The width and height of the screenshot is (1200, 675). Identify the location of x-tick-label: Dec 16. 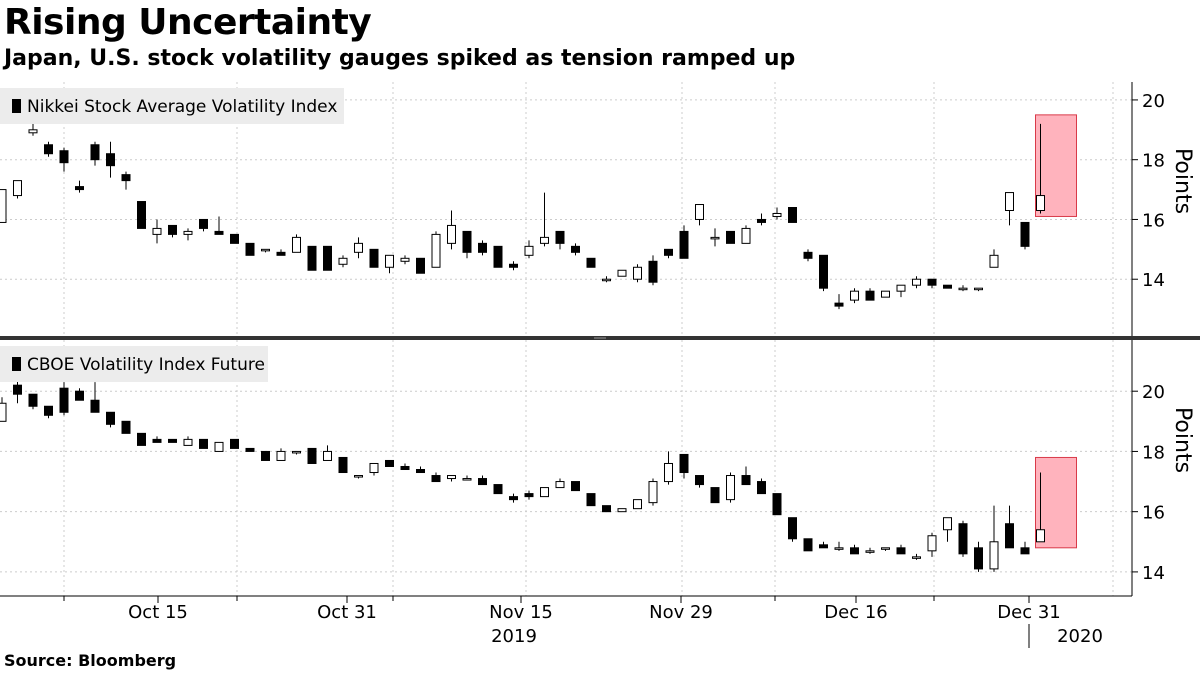
(855, 612).